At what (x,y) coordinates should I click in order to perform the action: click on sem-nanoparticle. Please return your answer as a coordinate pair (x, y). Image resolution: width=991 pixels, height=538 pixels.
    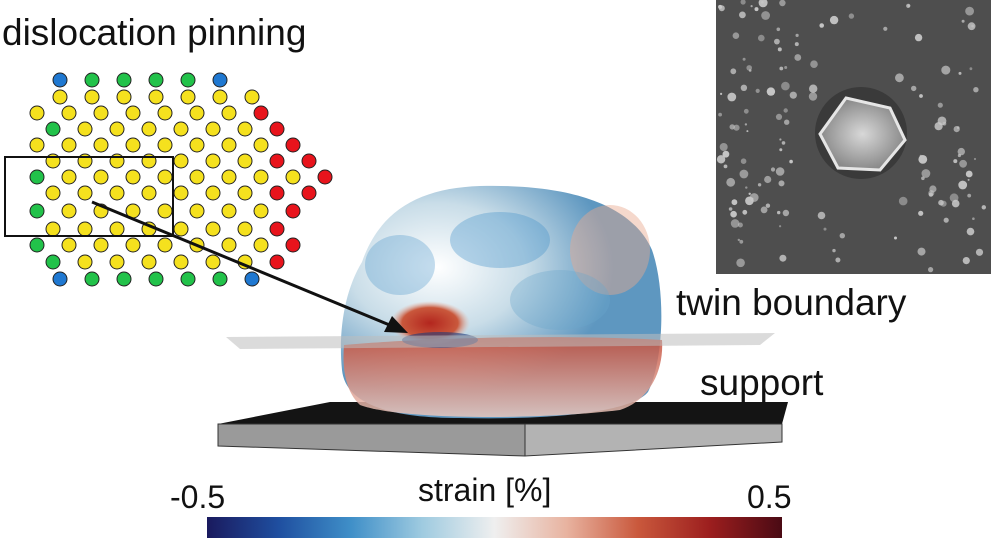
    Looking at the image, I should click on (862, 134).